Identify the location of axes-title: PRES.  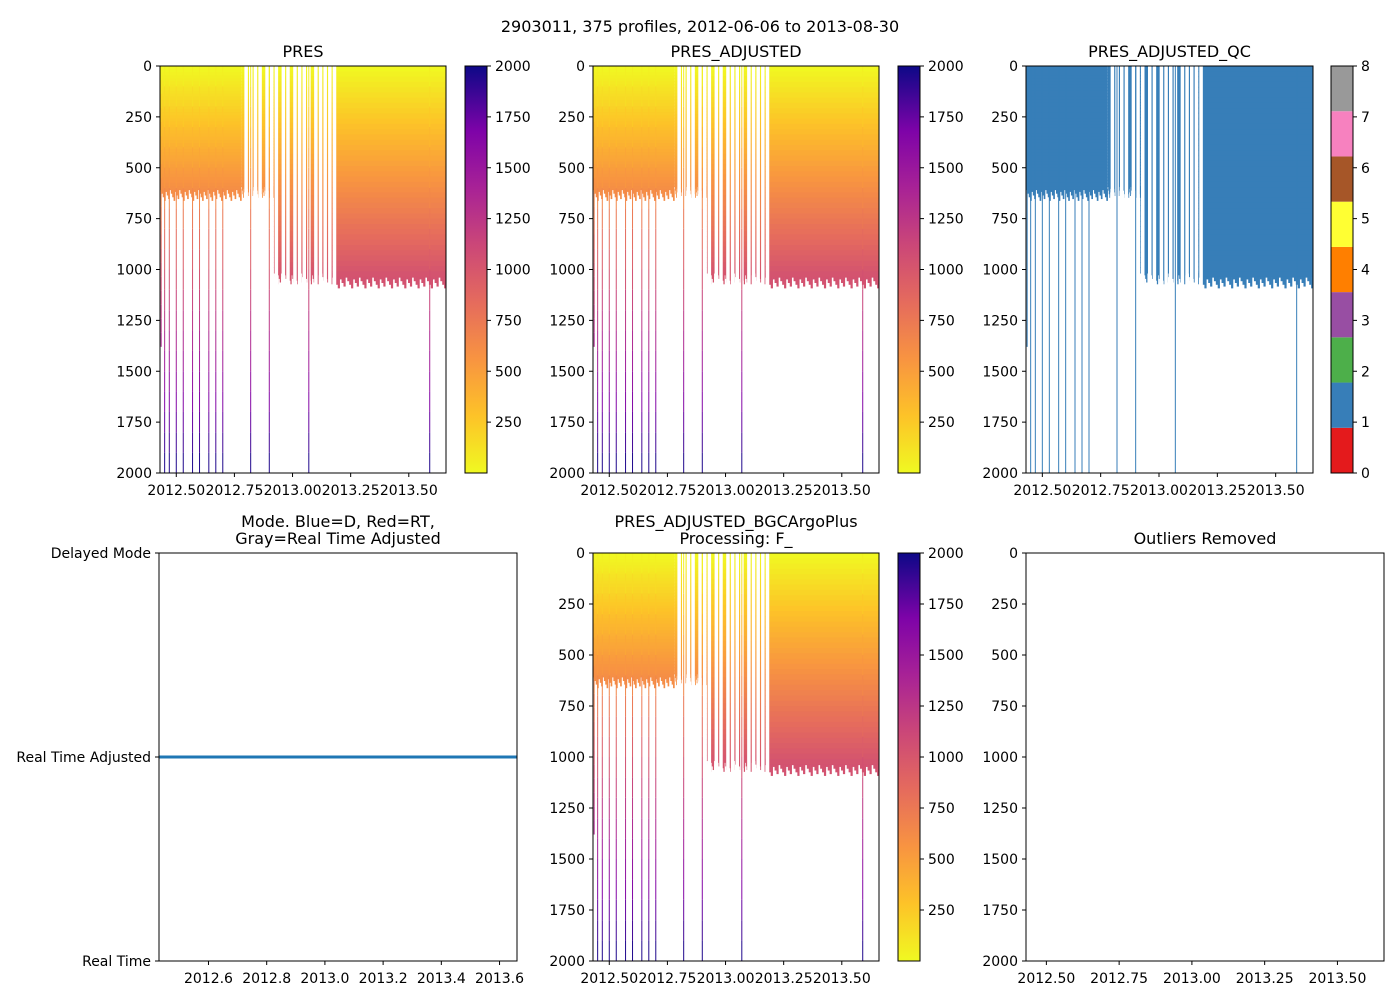
(302, 51).